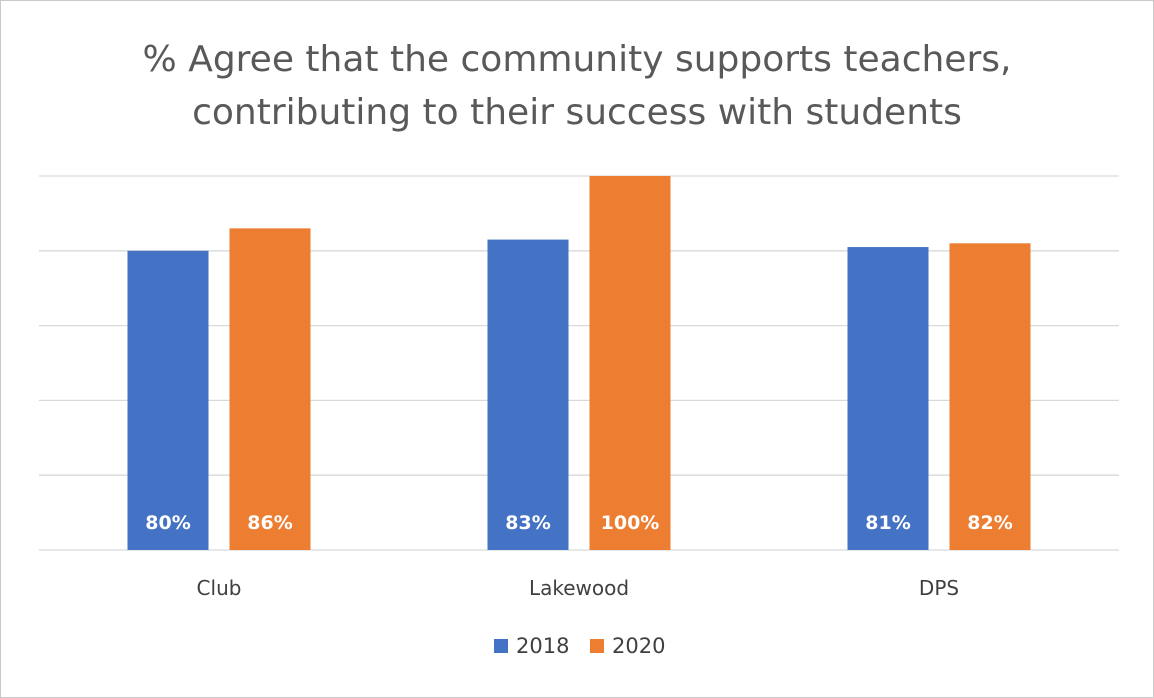 Image resolution: width=1154 pixels, height=698 pixels. What do you see at coordinates (990, 396) in the screenshot?
I see `bar-2020-dps` at bounding box center [990, 396].